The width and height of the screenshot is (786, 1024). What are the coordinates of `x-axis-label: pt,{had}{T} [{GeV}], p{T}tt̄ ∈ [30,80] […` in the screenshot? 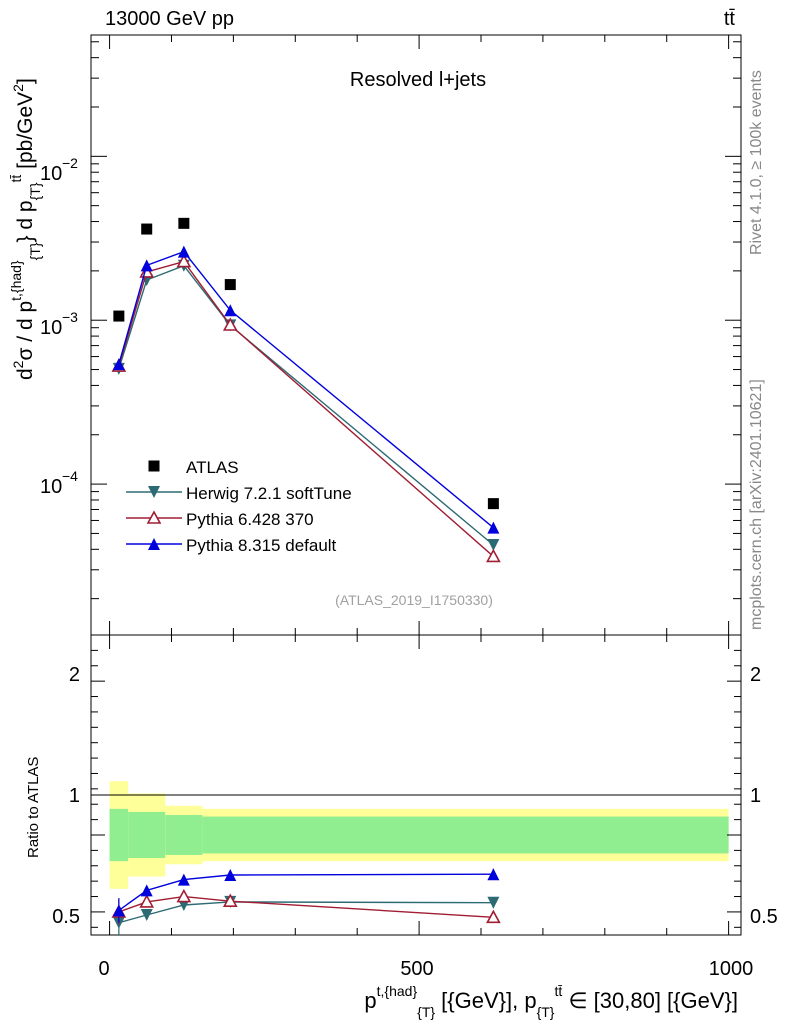 It's located at (551, 1001).